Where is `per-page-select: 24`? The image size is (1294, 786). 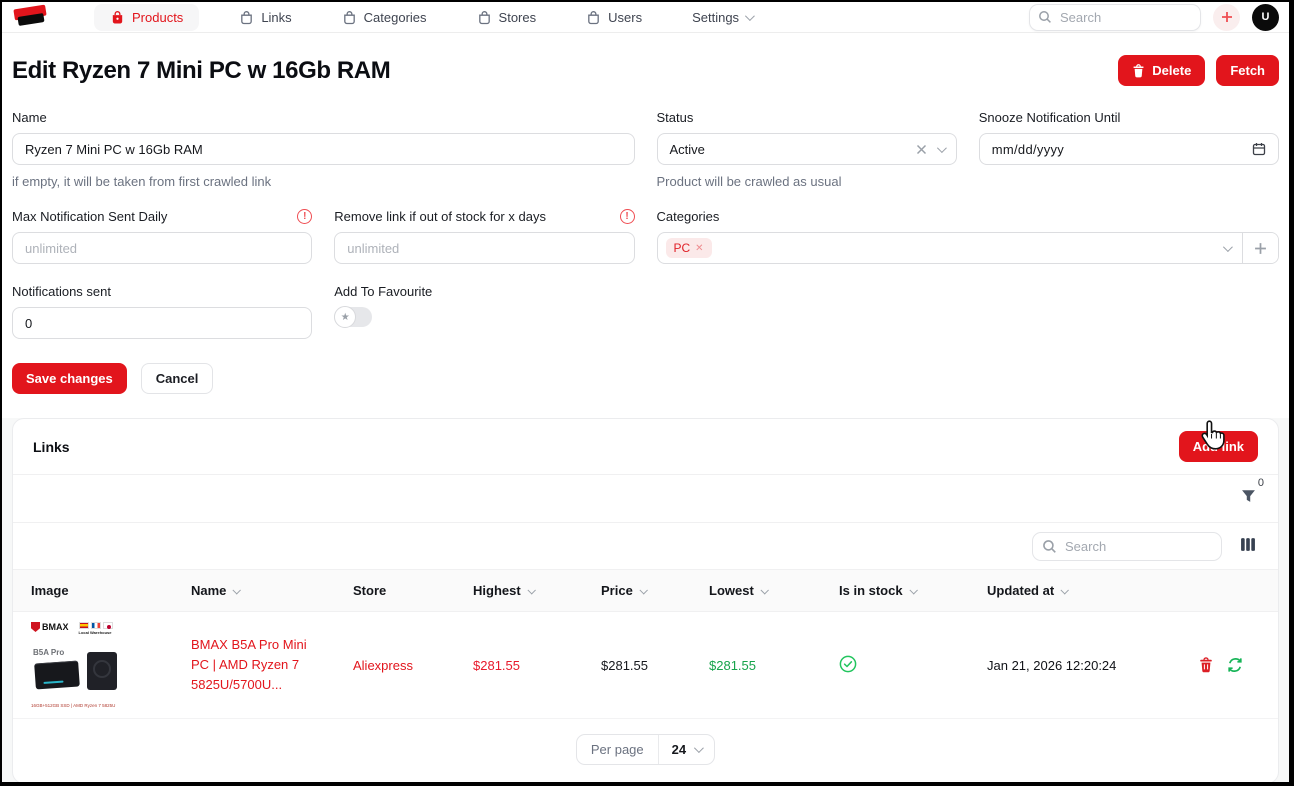 per-page-select: 24 is located at coordinates (686, 749).